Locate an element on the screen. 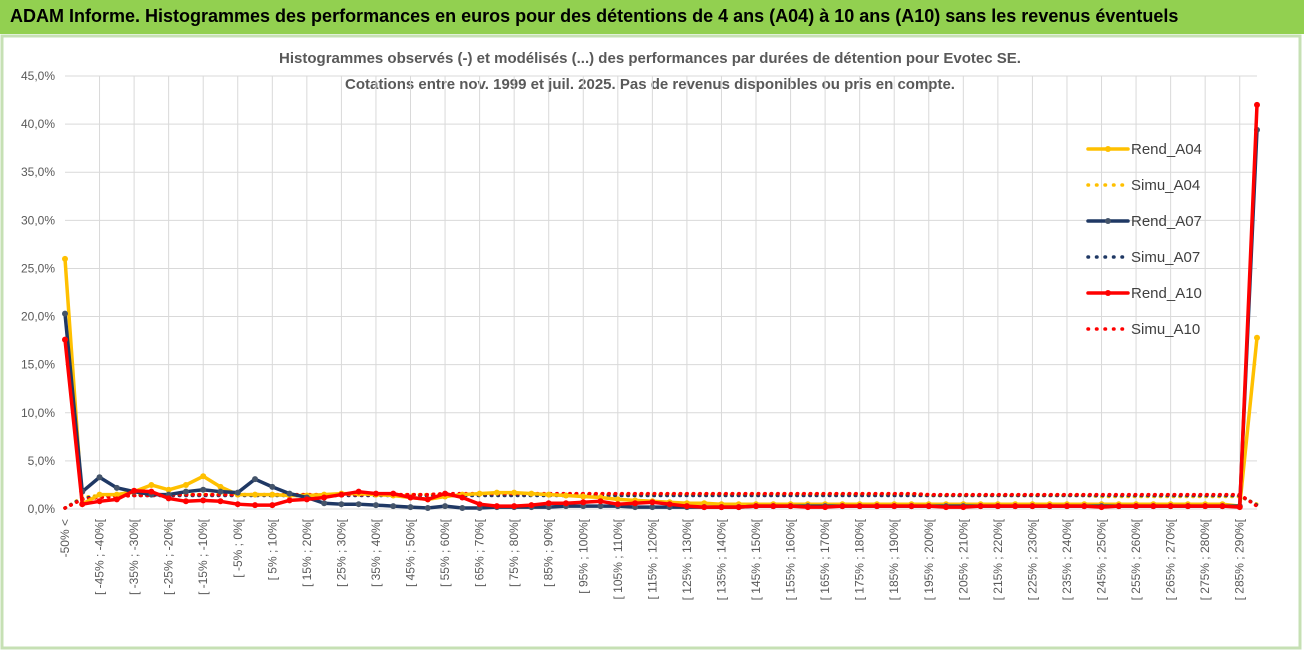  x-tick-label: [ 95% ; 100%[ is located at coordinates (583, 555).